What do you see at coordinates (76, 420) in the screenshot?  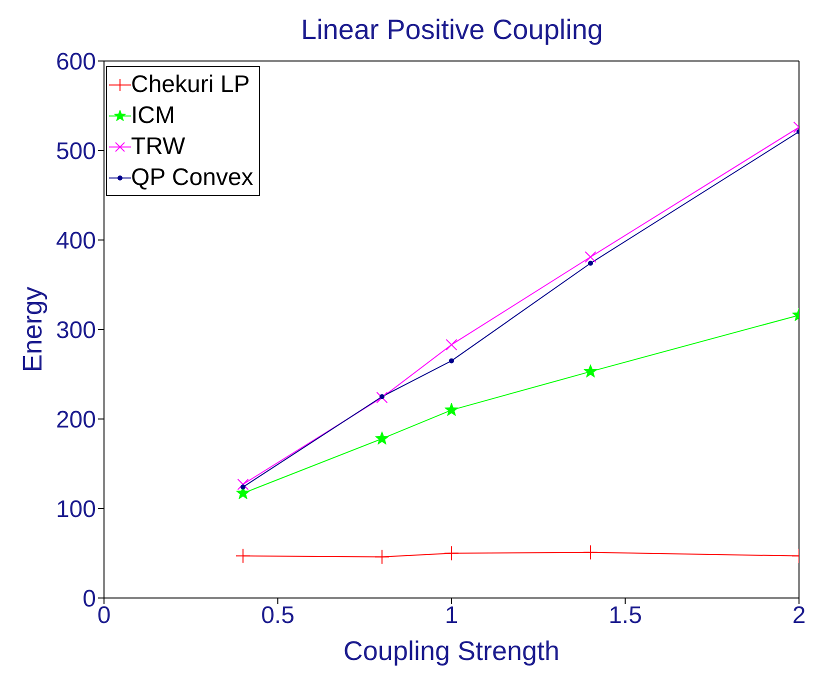 I see `y-tick-label: 200` at bounding box center [76, 420].